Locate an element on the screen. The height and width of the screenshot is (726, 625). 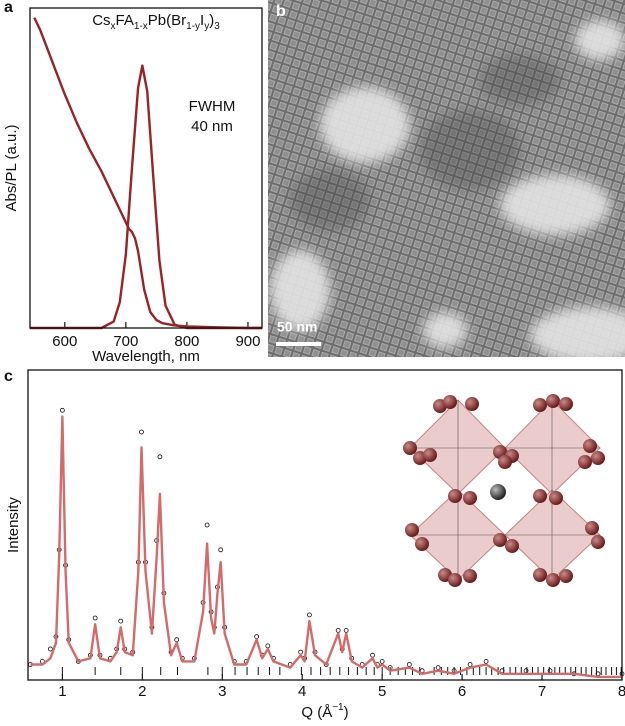
x-tick-label: 700 is located at coordinates (125, 341).